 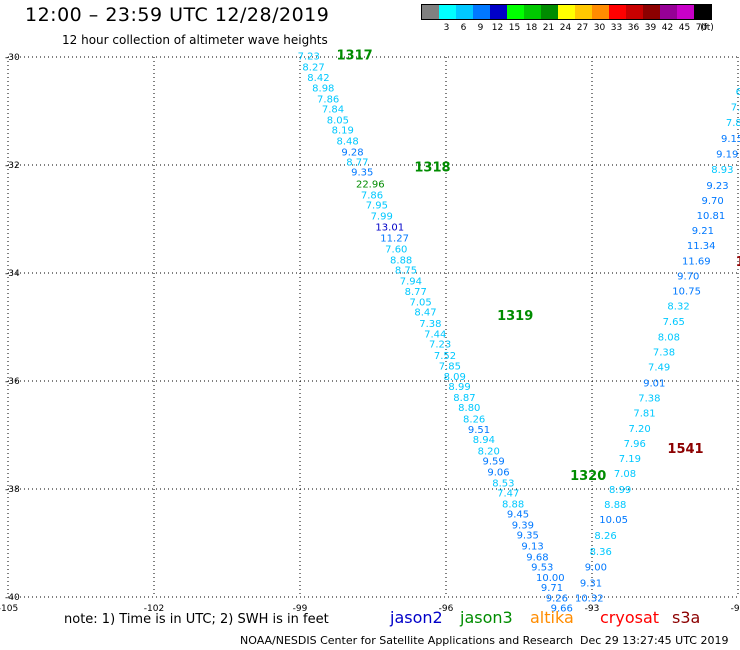 What do you see at coordinates (12, 490) in the screenshot?
I see `lat-tick-label: -38` at bounding box center [12, 490].